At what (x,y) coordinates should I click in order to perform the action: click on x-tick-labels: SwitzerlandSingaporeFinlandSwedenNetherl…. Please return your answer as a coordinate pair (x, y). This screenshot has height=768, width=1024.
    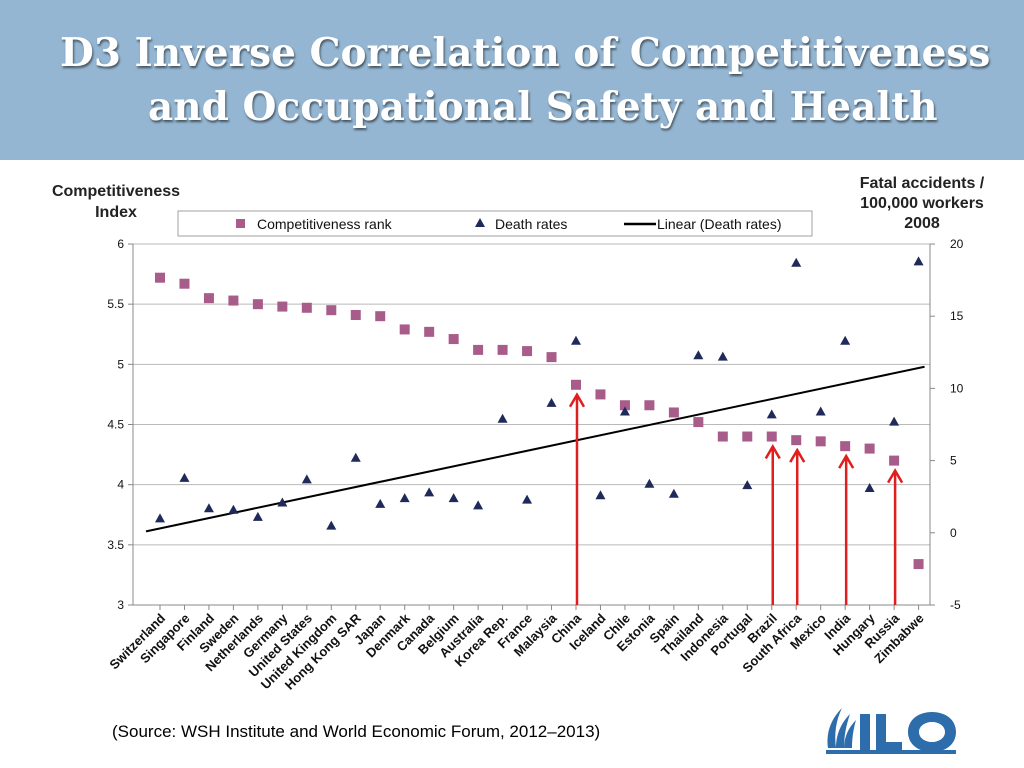
    Looking at the image, I should click on (516, 651).